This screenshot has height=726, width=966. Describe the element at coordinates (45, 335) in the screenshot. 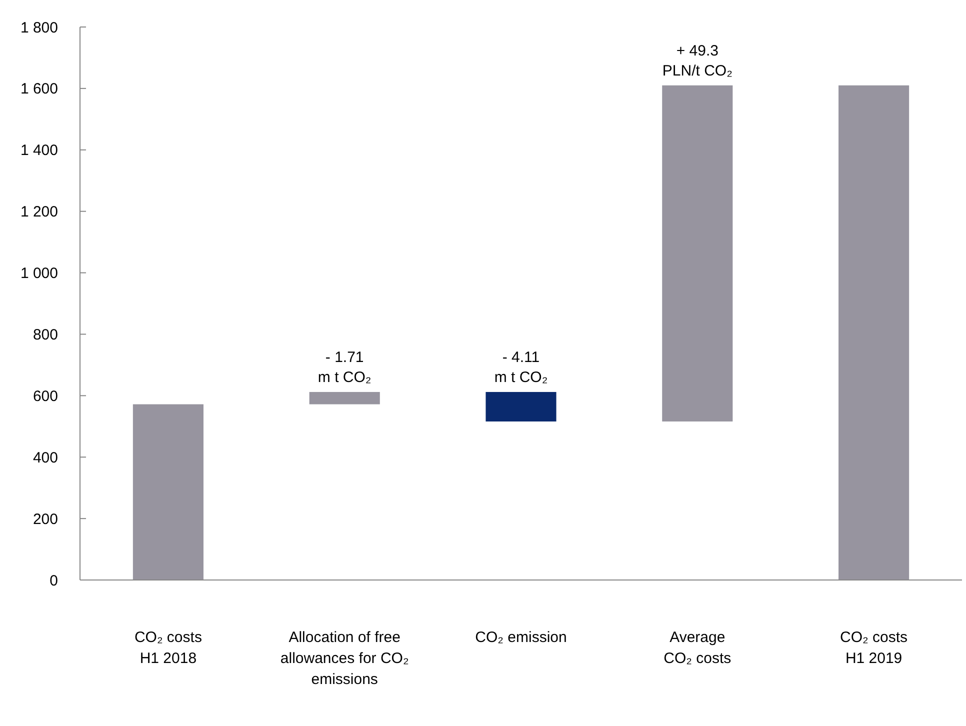

I see `y-tick-label: 800` at that location.